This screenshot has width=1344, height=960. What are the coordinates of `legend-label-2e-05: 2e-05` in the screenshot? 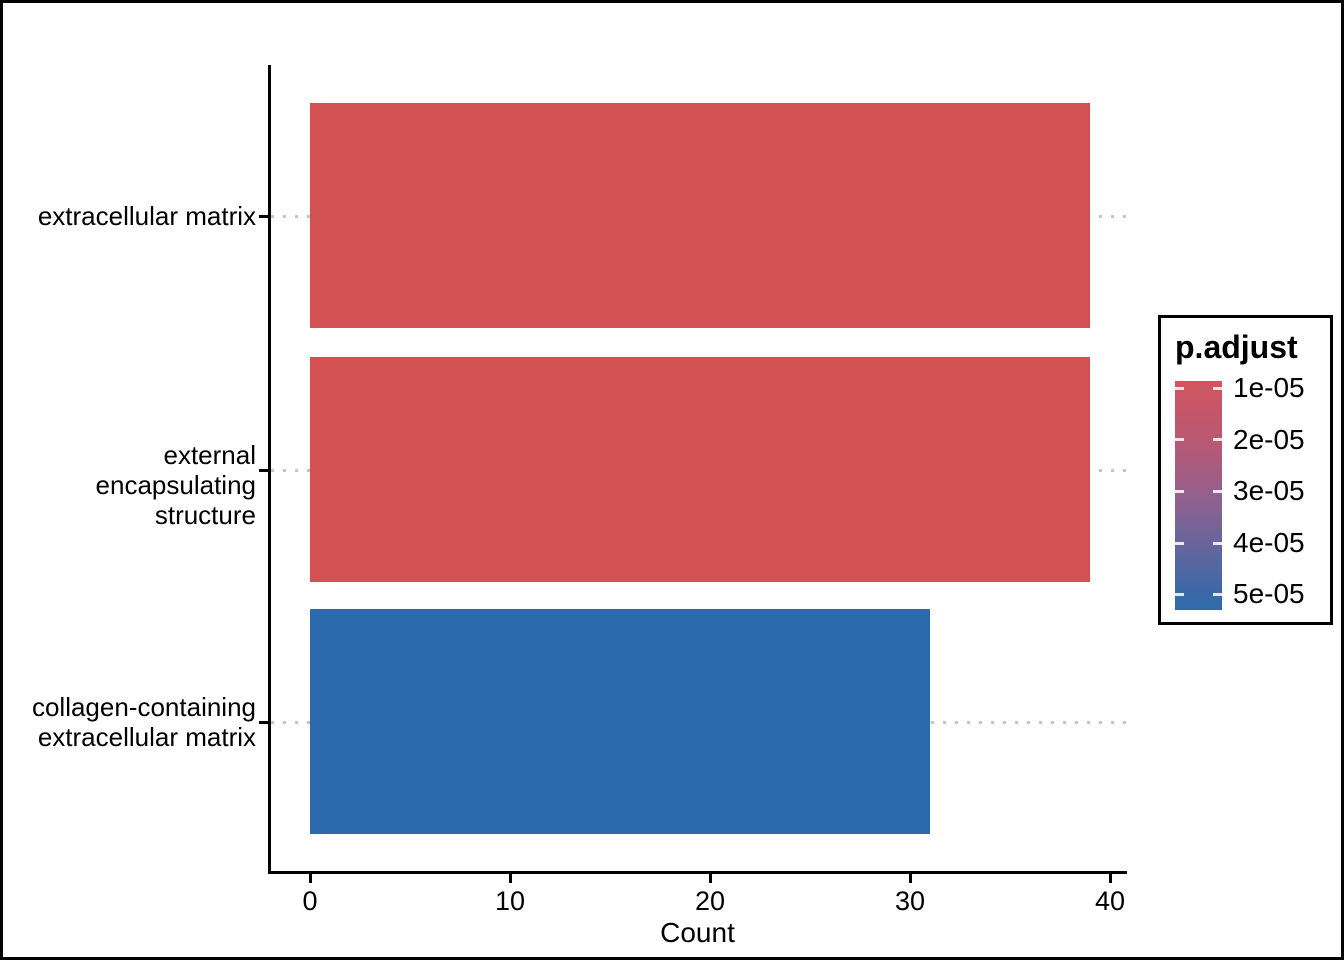 It's located at (1269, 439).